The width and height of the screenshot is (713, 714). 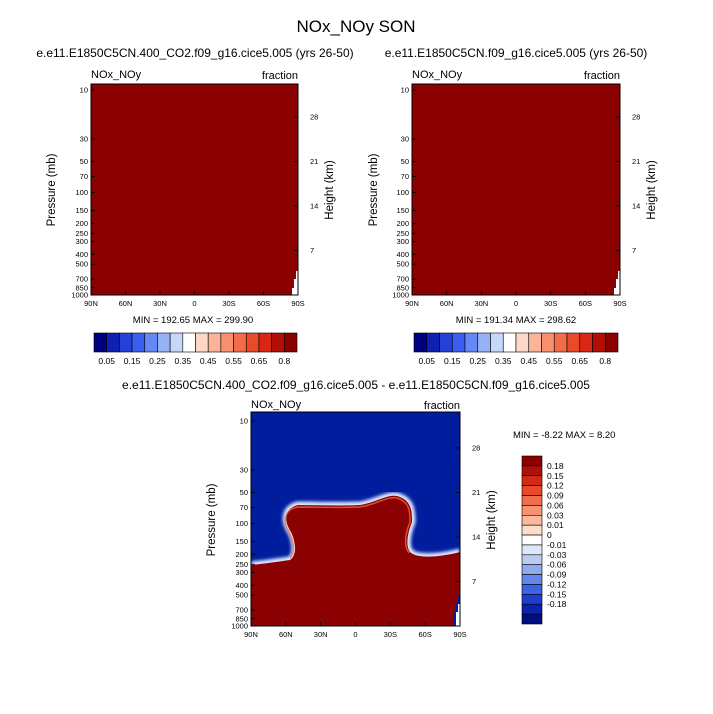 I want to click on panel-1-ylabel: Pressure (mb), so click(x=52, y=189).